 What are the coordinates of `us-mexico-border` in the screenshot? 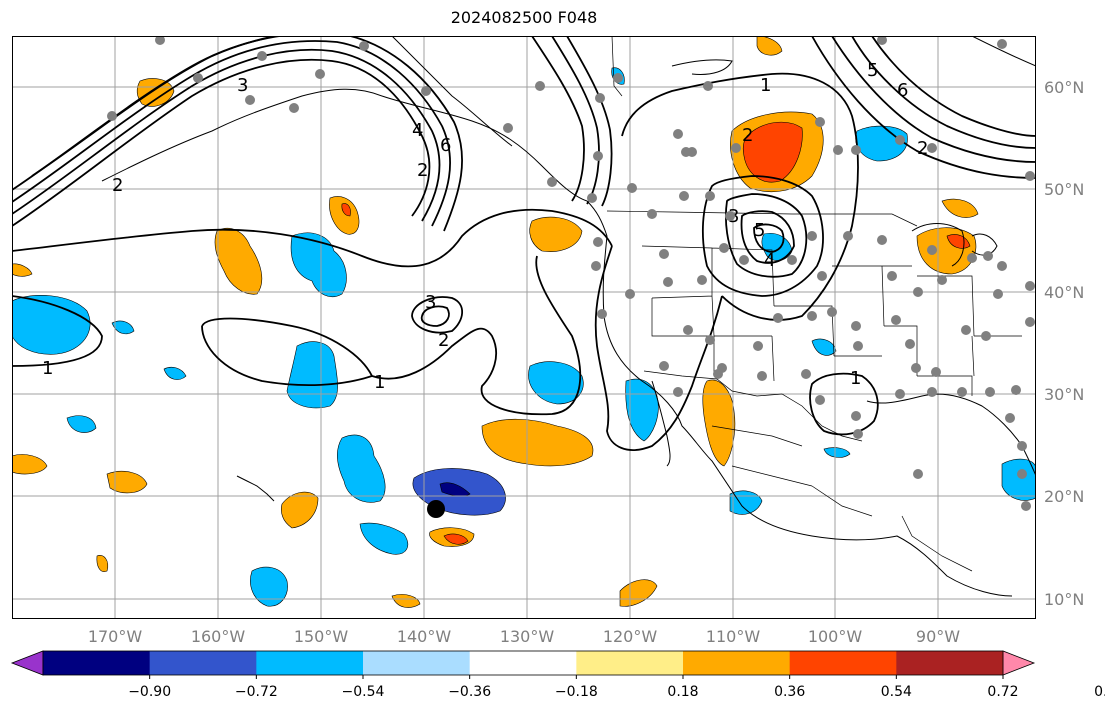 It's located at (753, 406).